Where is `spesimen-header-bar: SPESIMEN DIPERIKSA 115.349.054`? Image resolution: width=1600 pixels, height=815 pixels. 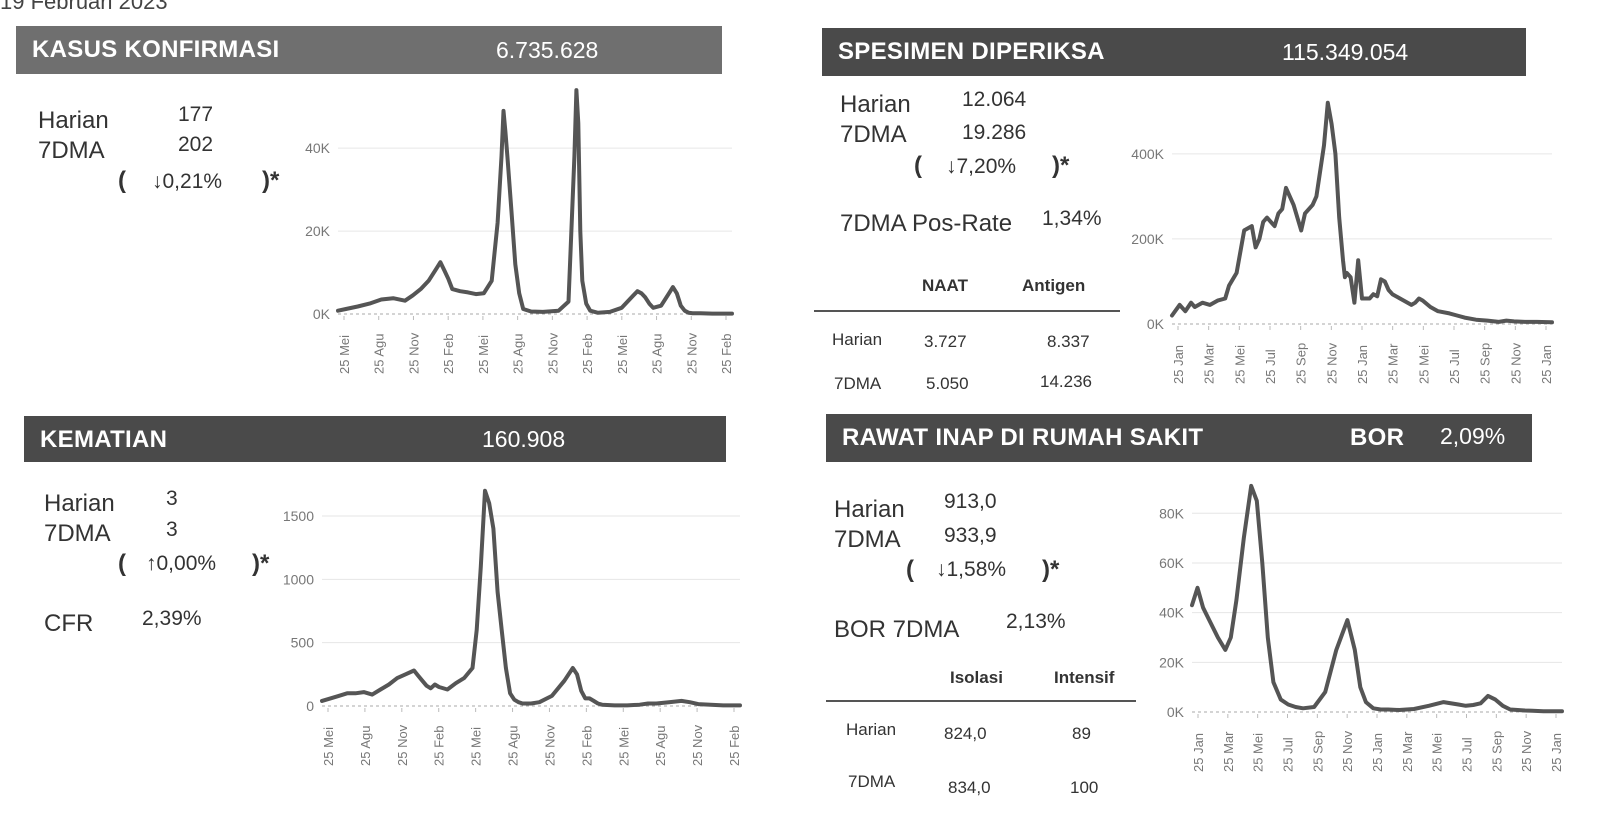 spesimen-header-bar: SPESIMEN DIPERIKSA 115.349.054 is located at coordinates (1174, 52).